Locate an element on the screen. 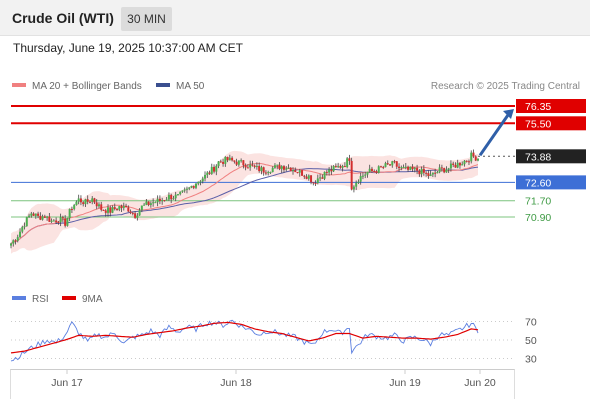 The width and height of the screenshot is (590, 400). rsi-tick-50: 50 is located at coordinates (531, 341).